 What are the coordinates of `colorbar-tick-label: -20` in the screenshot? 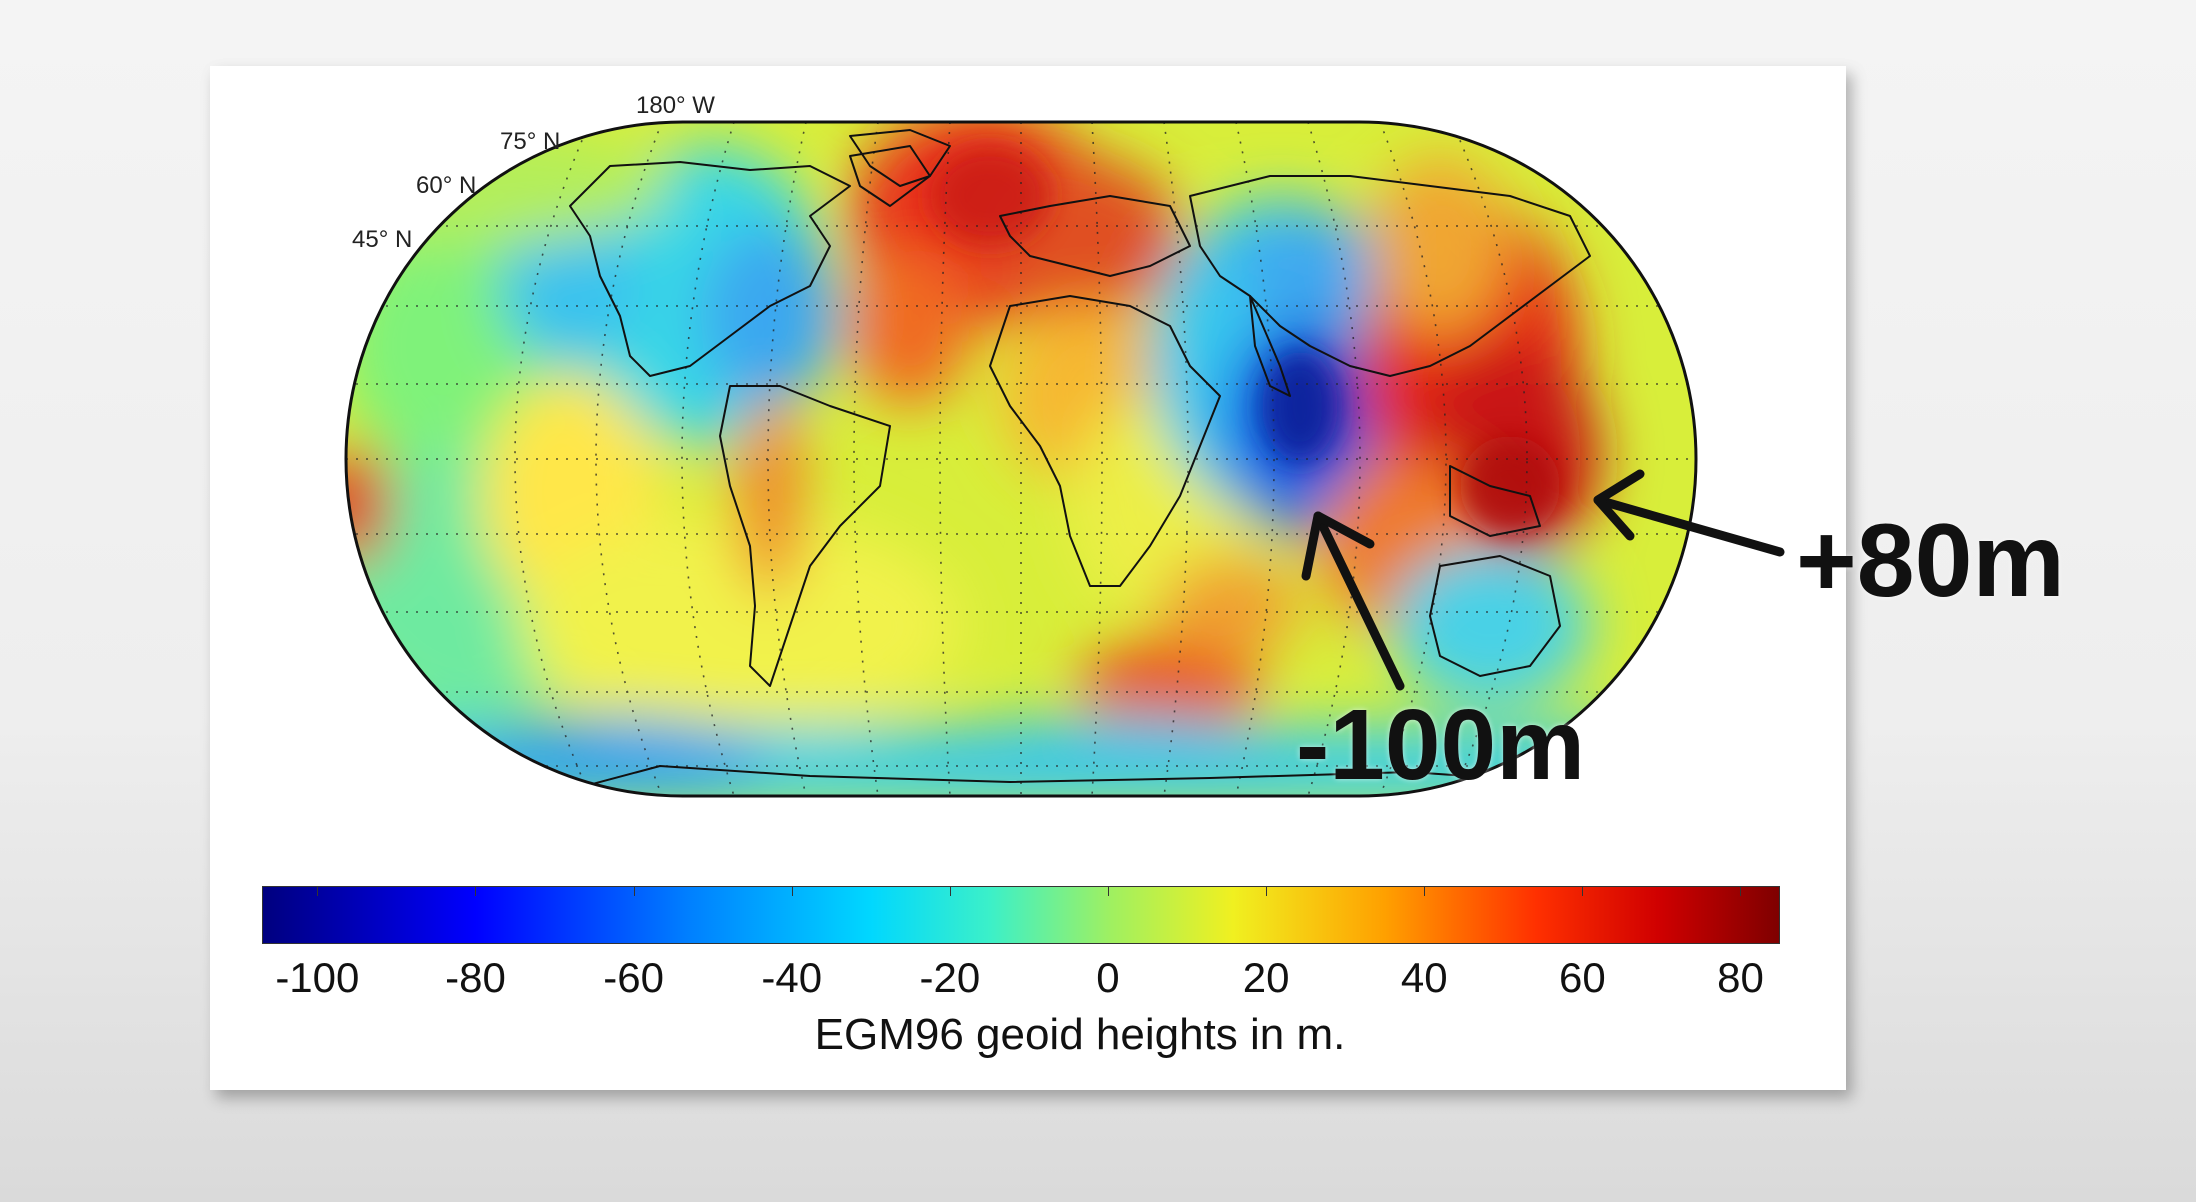 It's located at (950, 977).